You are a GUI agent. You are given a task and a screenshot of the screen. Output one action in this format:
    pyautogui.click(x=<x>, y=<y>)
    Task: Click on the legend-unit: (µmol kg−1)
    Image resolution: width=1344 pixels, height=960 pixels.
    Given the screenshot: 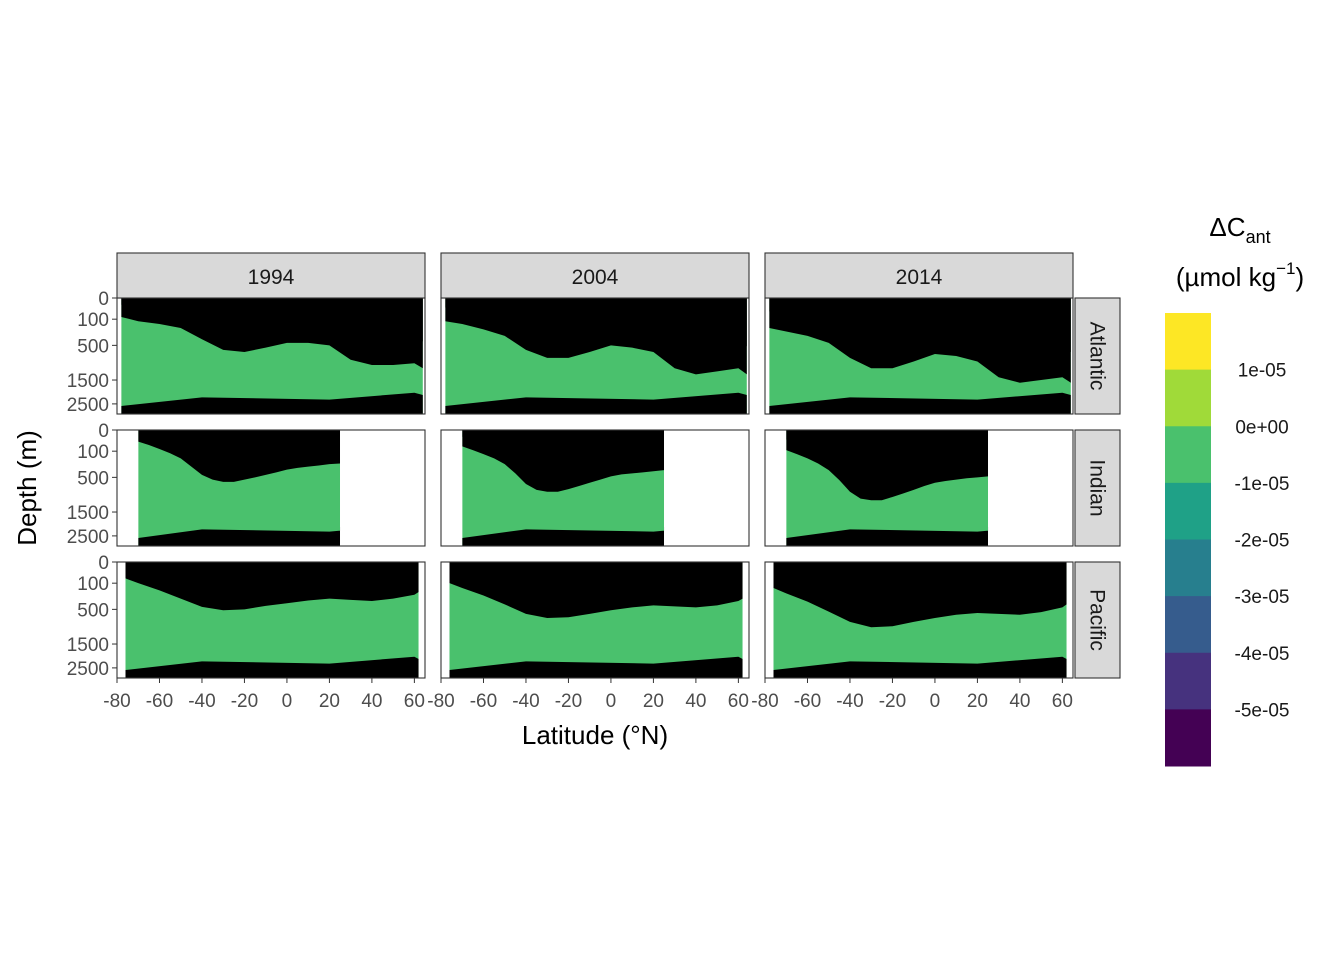 What is the action you would take?
    pyautogui.click(x=1240, y=275)
    